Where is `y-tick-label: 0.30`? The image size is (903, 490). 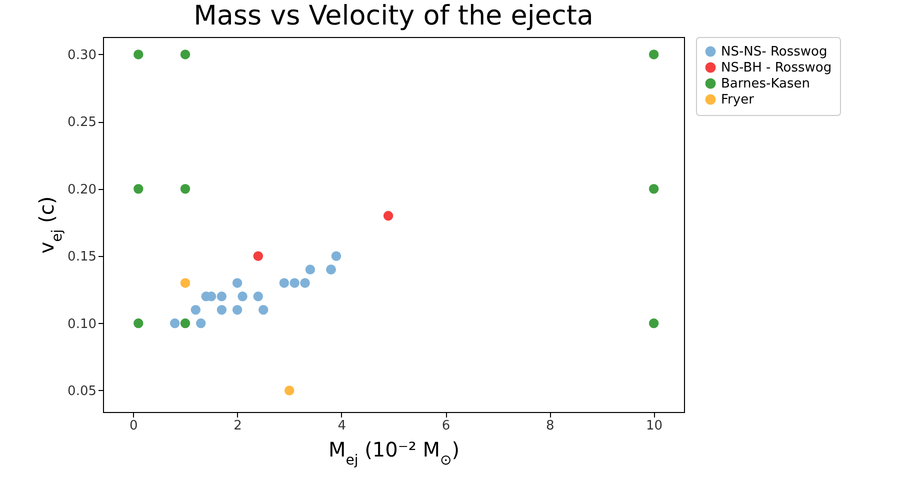
y-tick-label: 0.30 is located at coordinates (82, 55).